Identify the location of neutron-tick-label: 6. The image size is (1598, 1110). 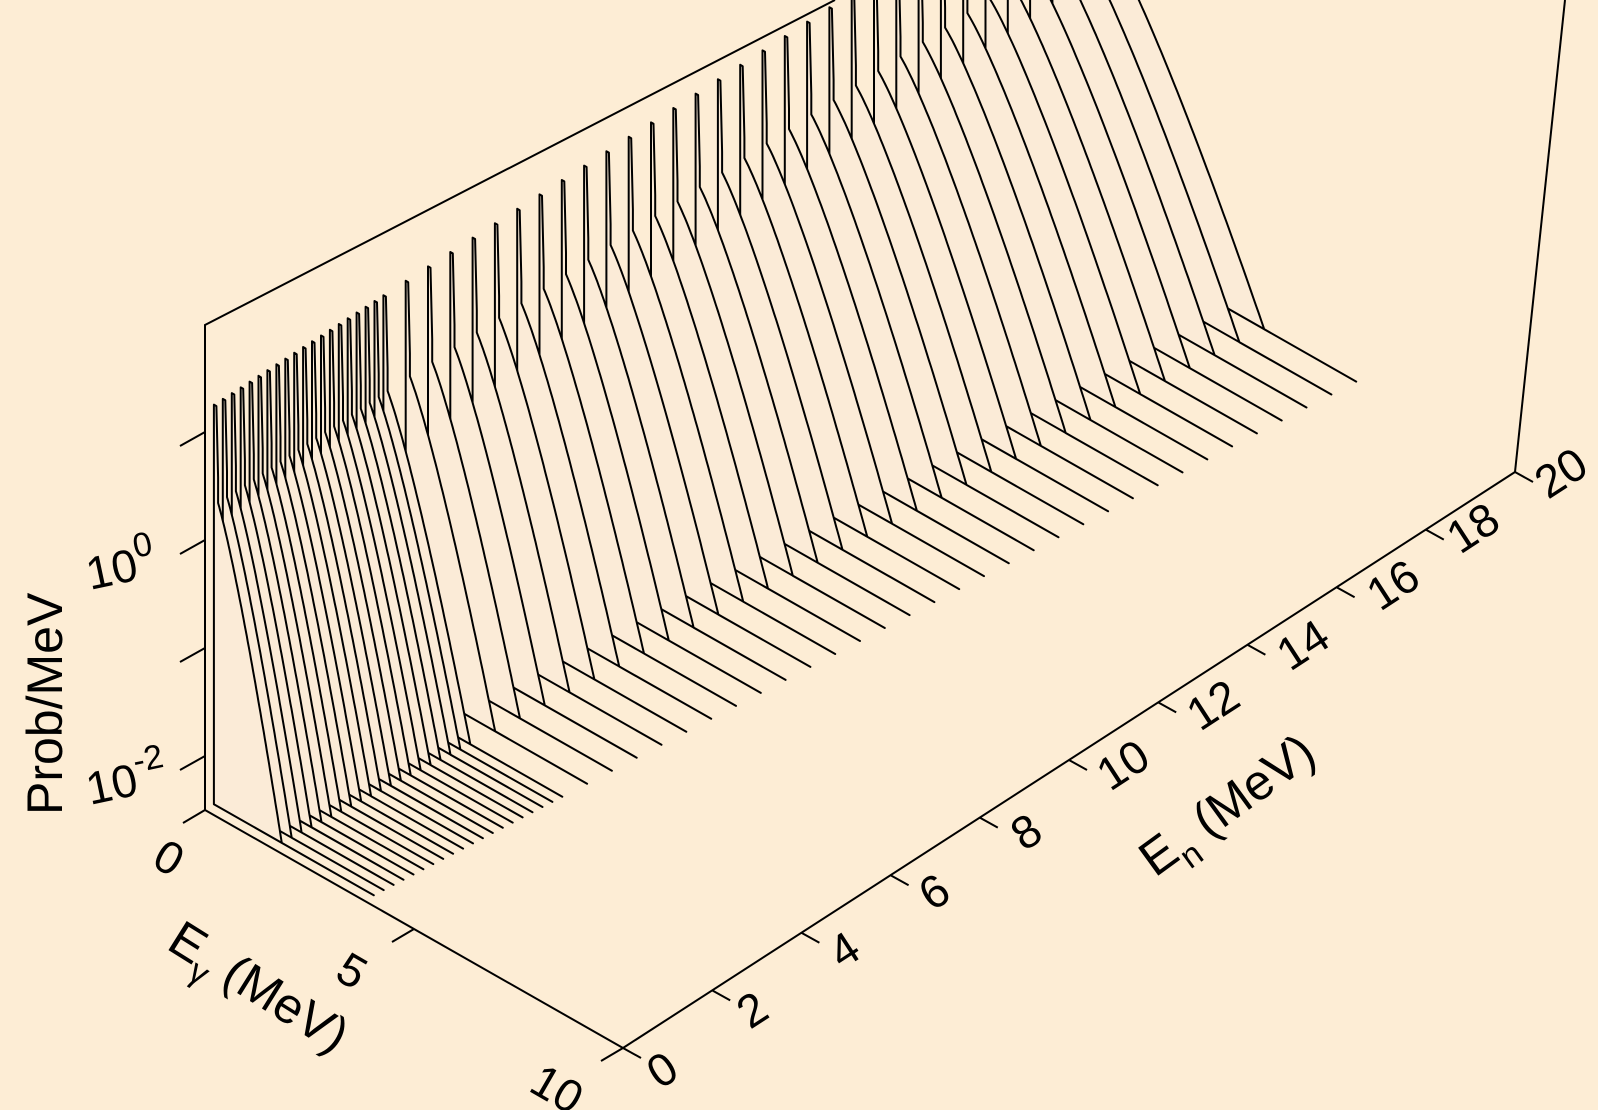
(934, 892).